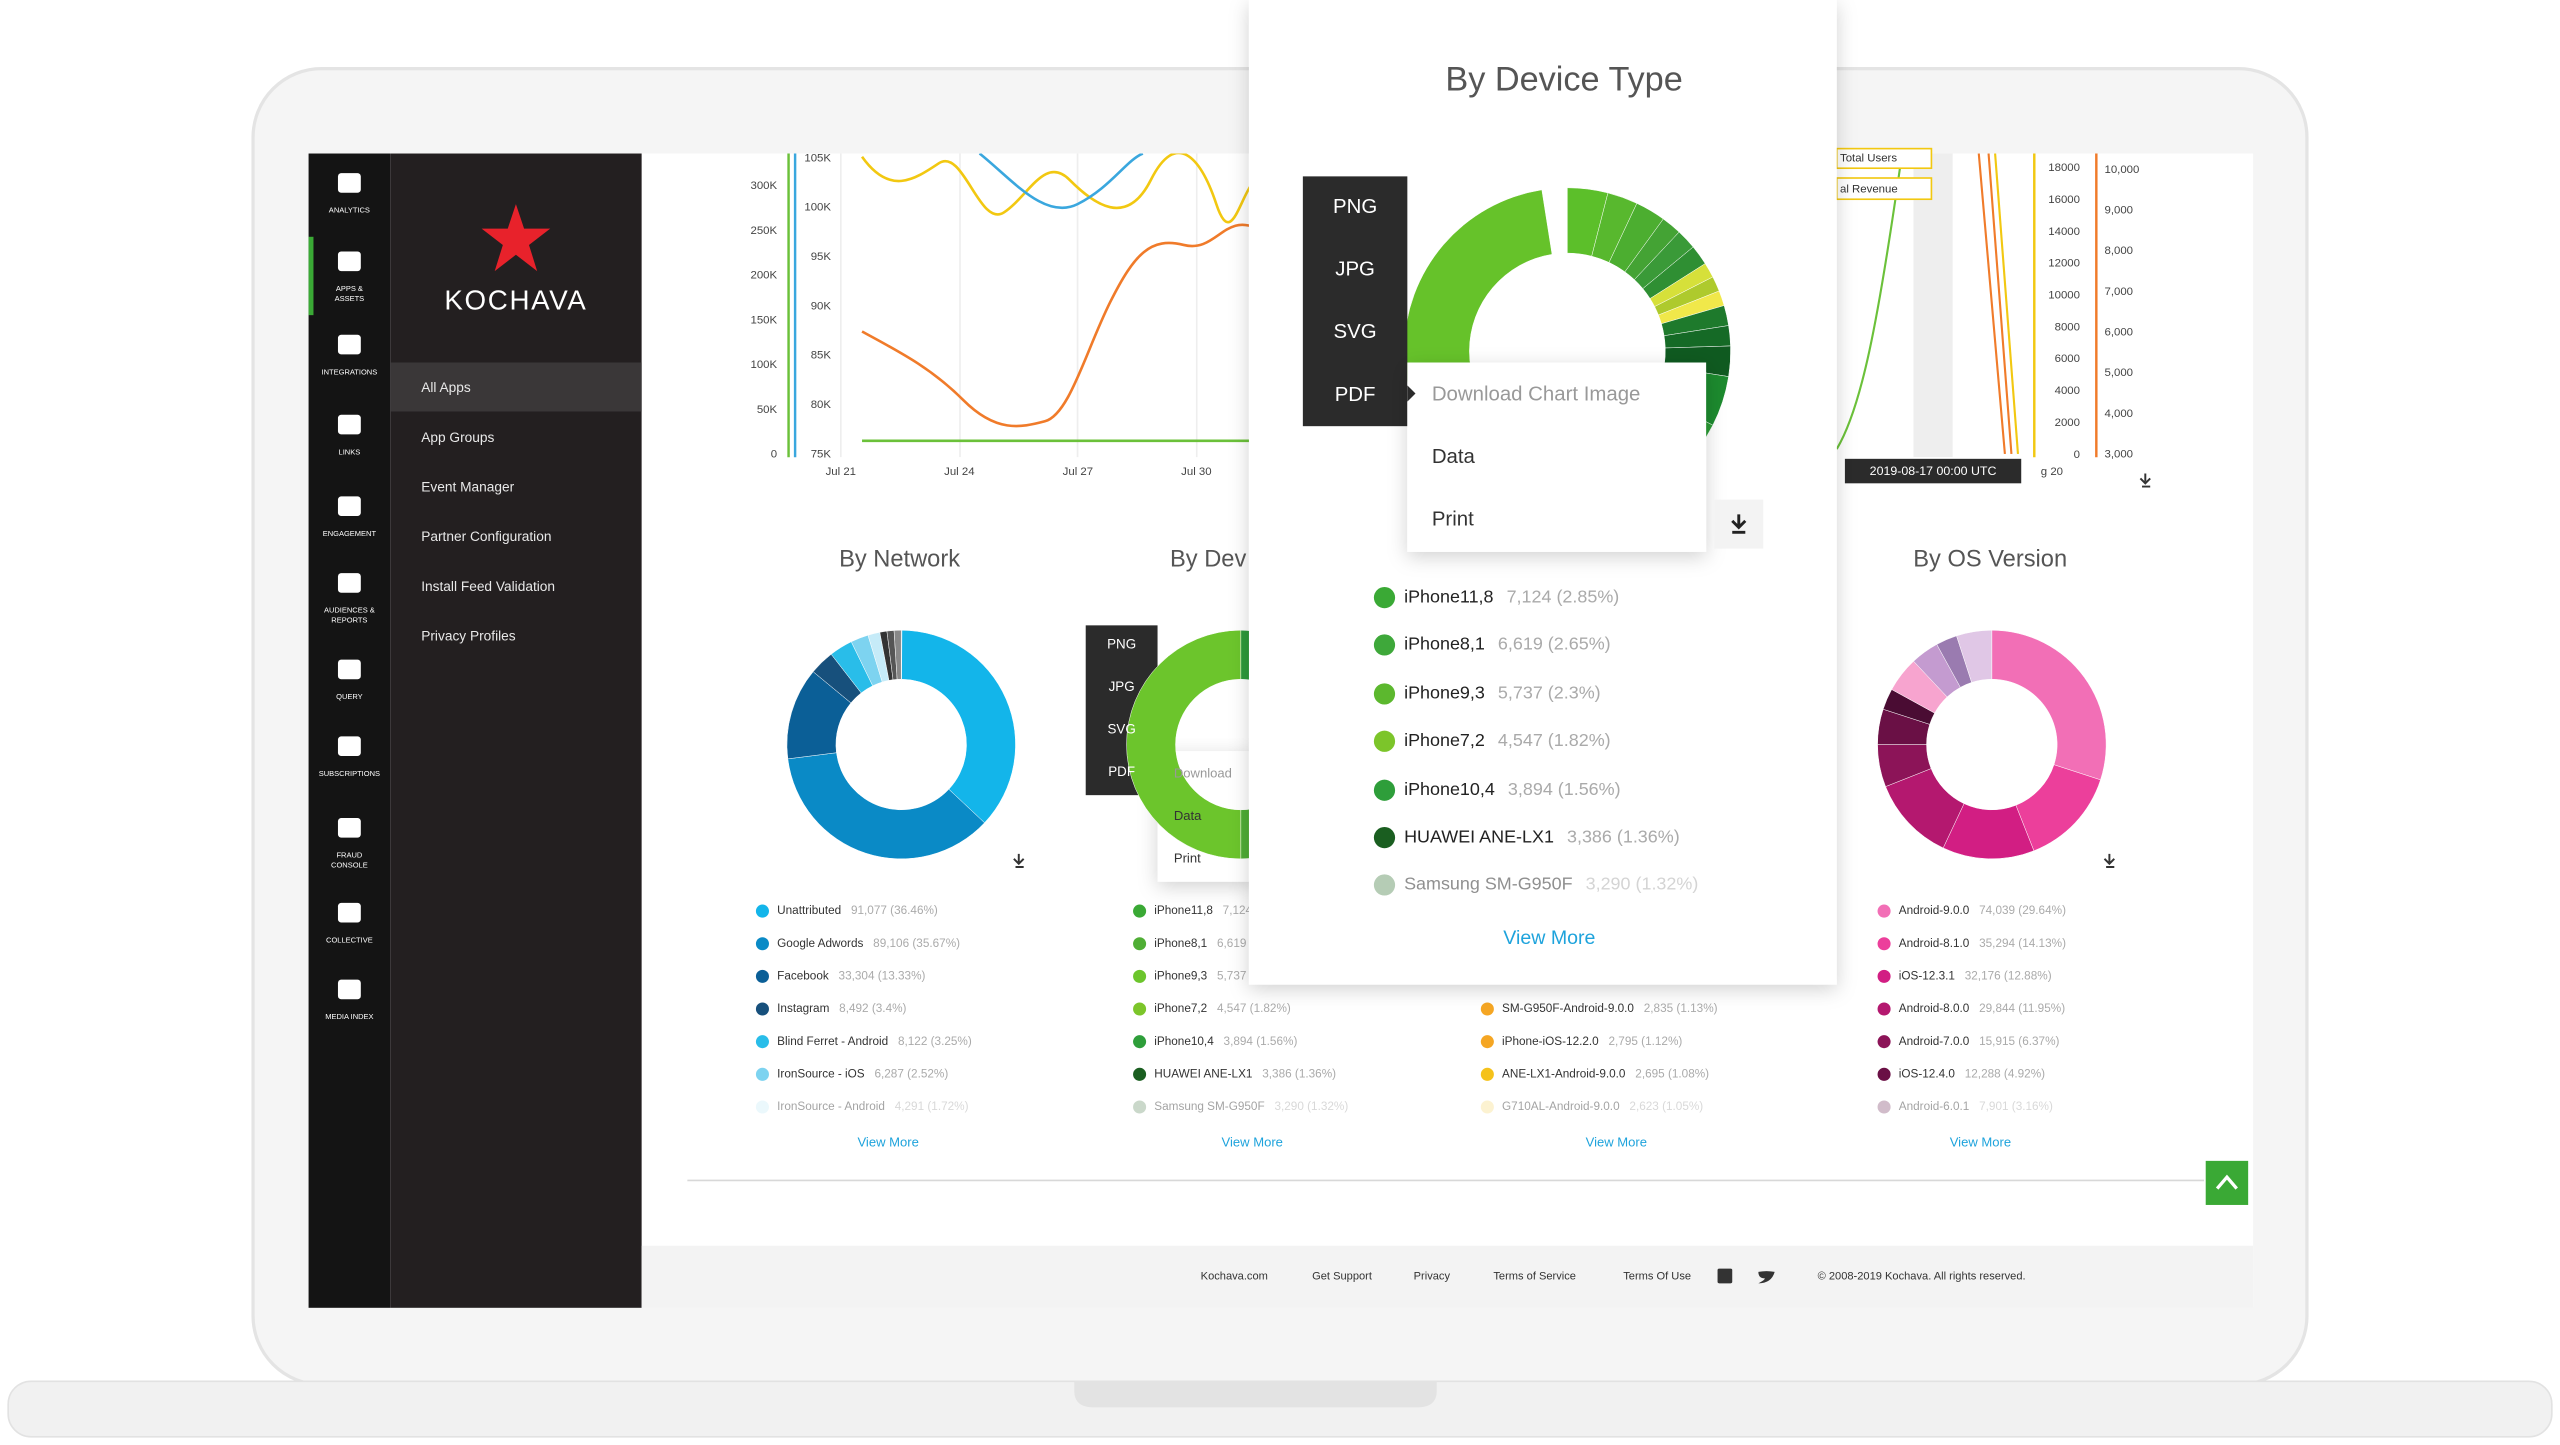 The height and width of the screenshot is (1445, 2560). Describe the element at coordinates (349, 210) in the screenshot. I see `nav-label: ANALYTICS` at that location.